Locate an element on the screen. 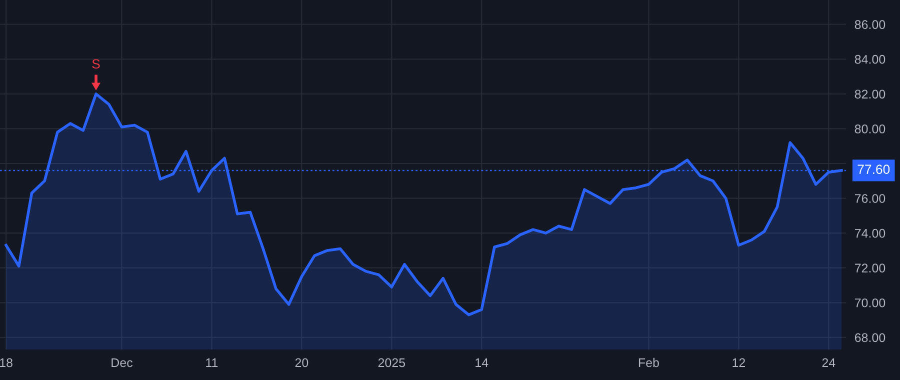 The width and height of the screenshot is (900, 380). y-tick-label: 80.00 is located at coordinates (870, 129).